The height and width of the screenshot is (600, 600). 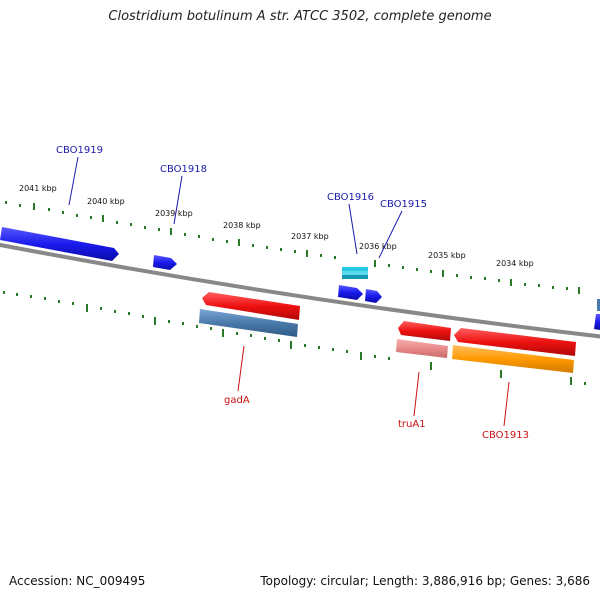 What do you see at coordinates (373, 386) in the screenshot?
I see `reverse-label-lines` at bounding box center [373, 386].